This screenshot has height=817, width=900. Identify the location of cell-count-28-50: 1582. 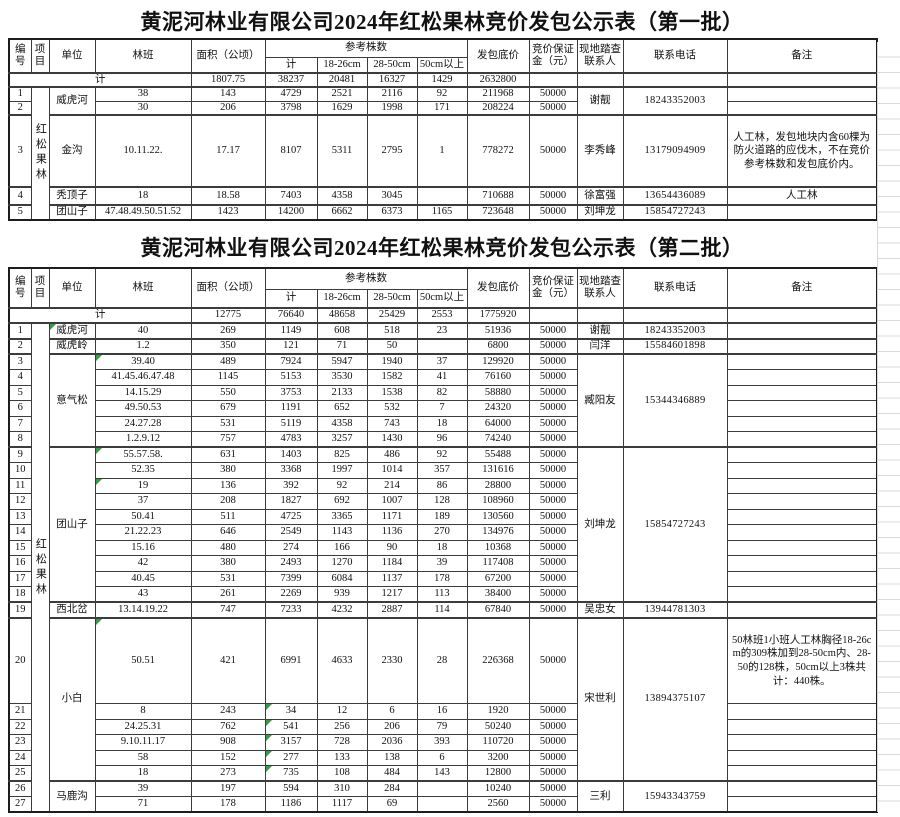
(392, 377).